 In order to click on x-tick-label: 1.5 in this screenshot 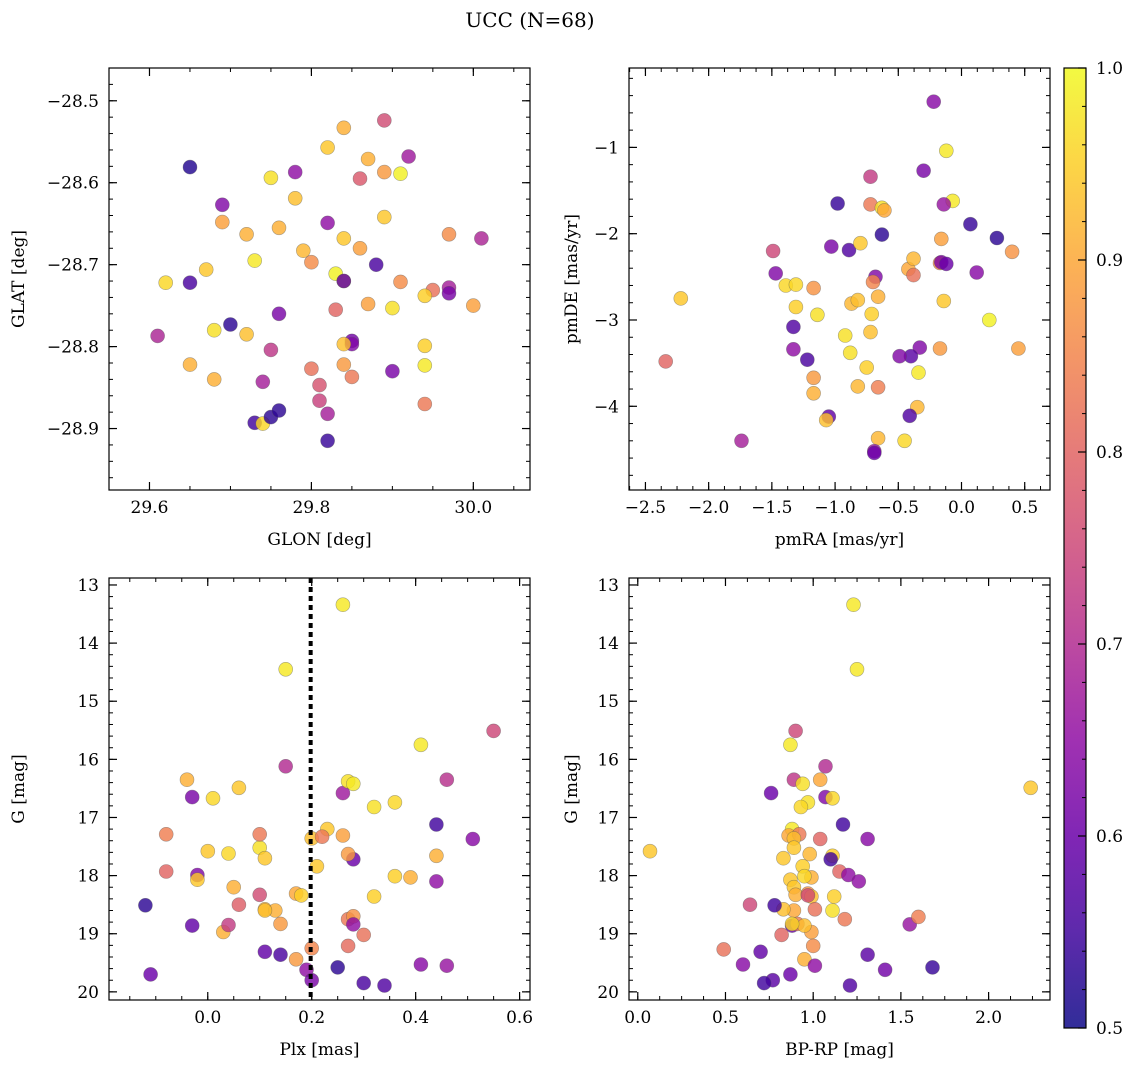, I will do `click(900, 1018)`.